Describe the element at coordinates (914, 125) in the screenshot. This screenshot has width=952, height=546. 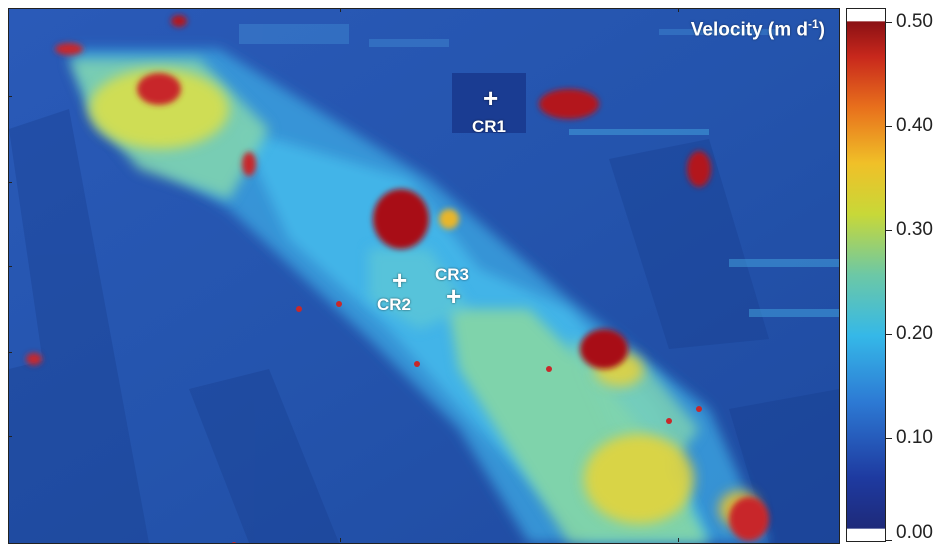
I see `colorbar-label: 0.40` at that location.